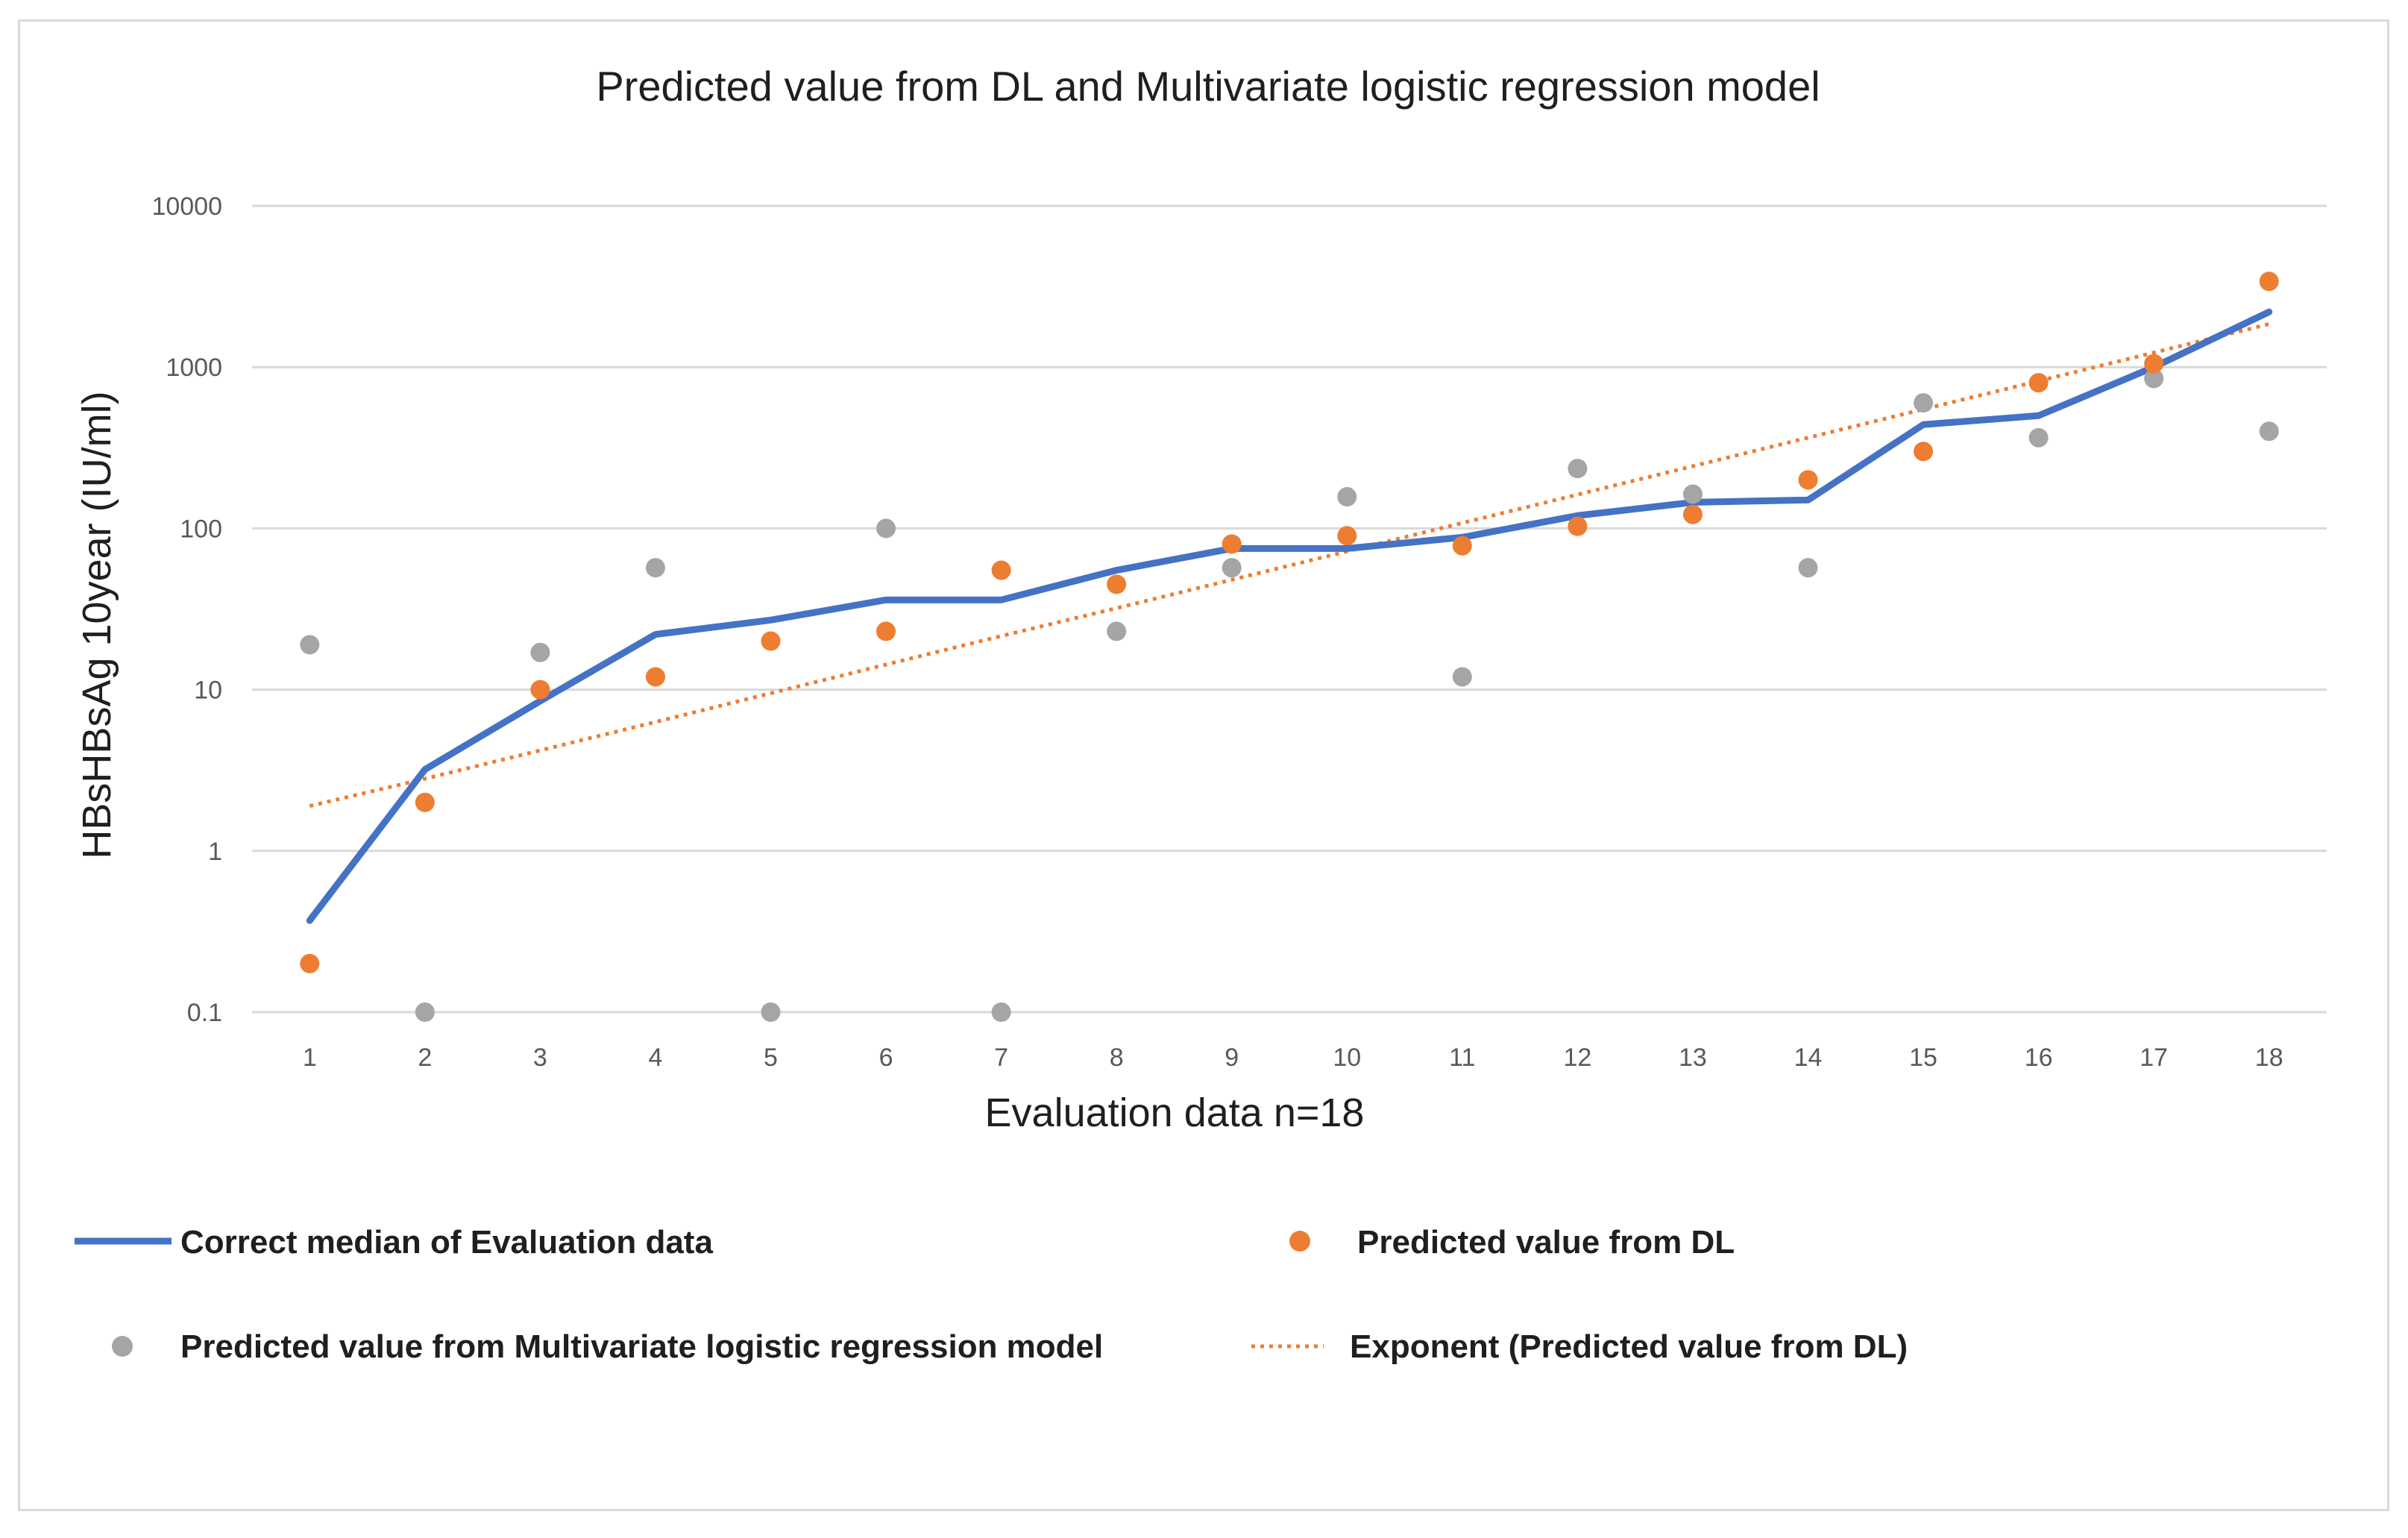  Describe the element at coordinates (186, 206) in the screenshot. I see `y-tick-label: 10000` at that location.